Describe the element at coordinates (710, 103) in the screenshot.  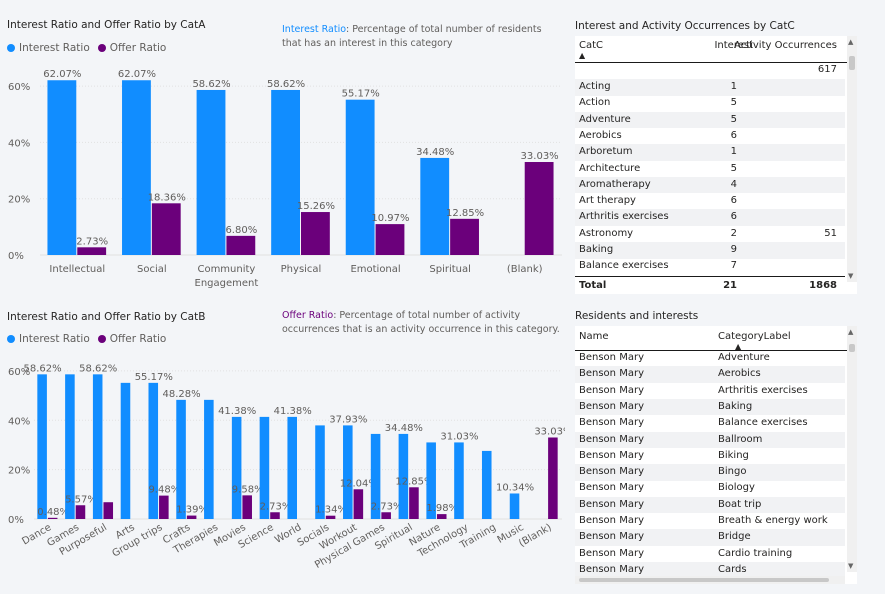
I see `table-row: Action 5` at that location.